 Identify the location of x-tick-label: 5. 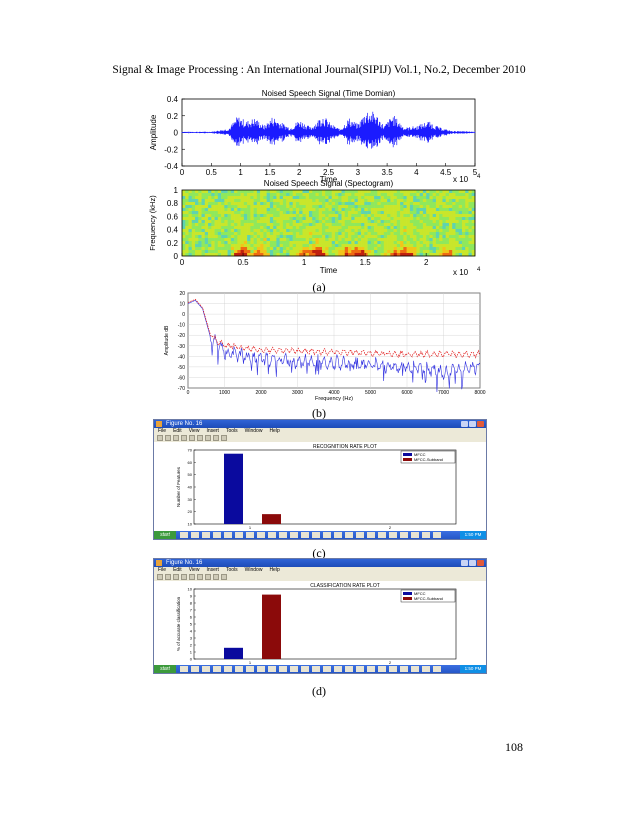
(475, 172).